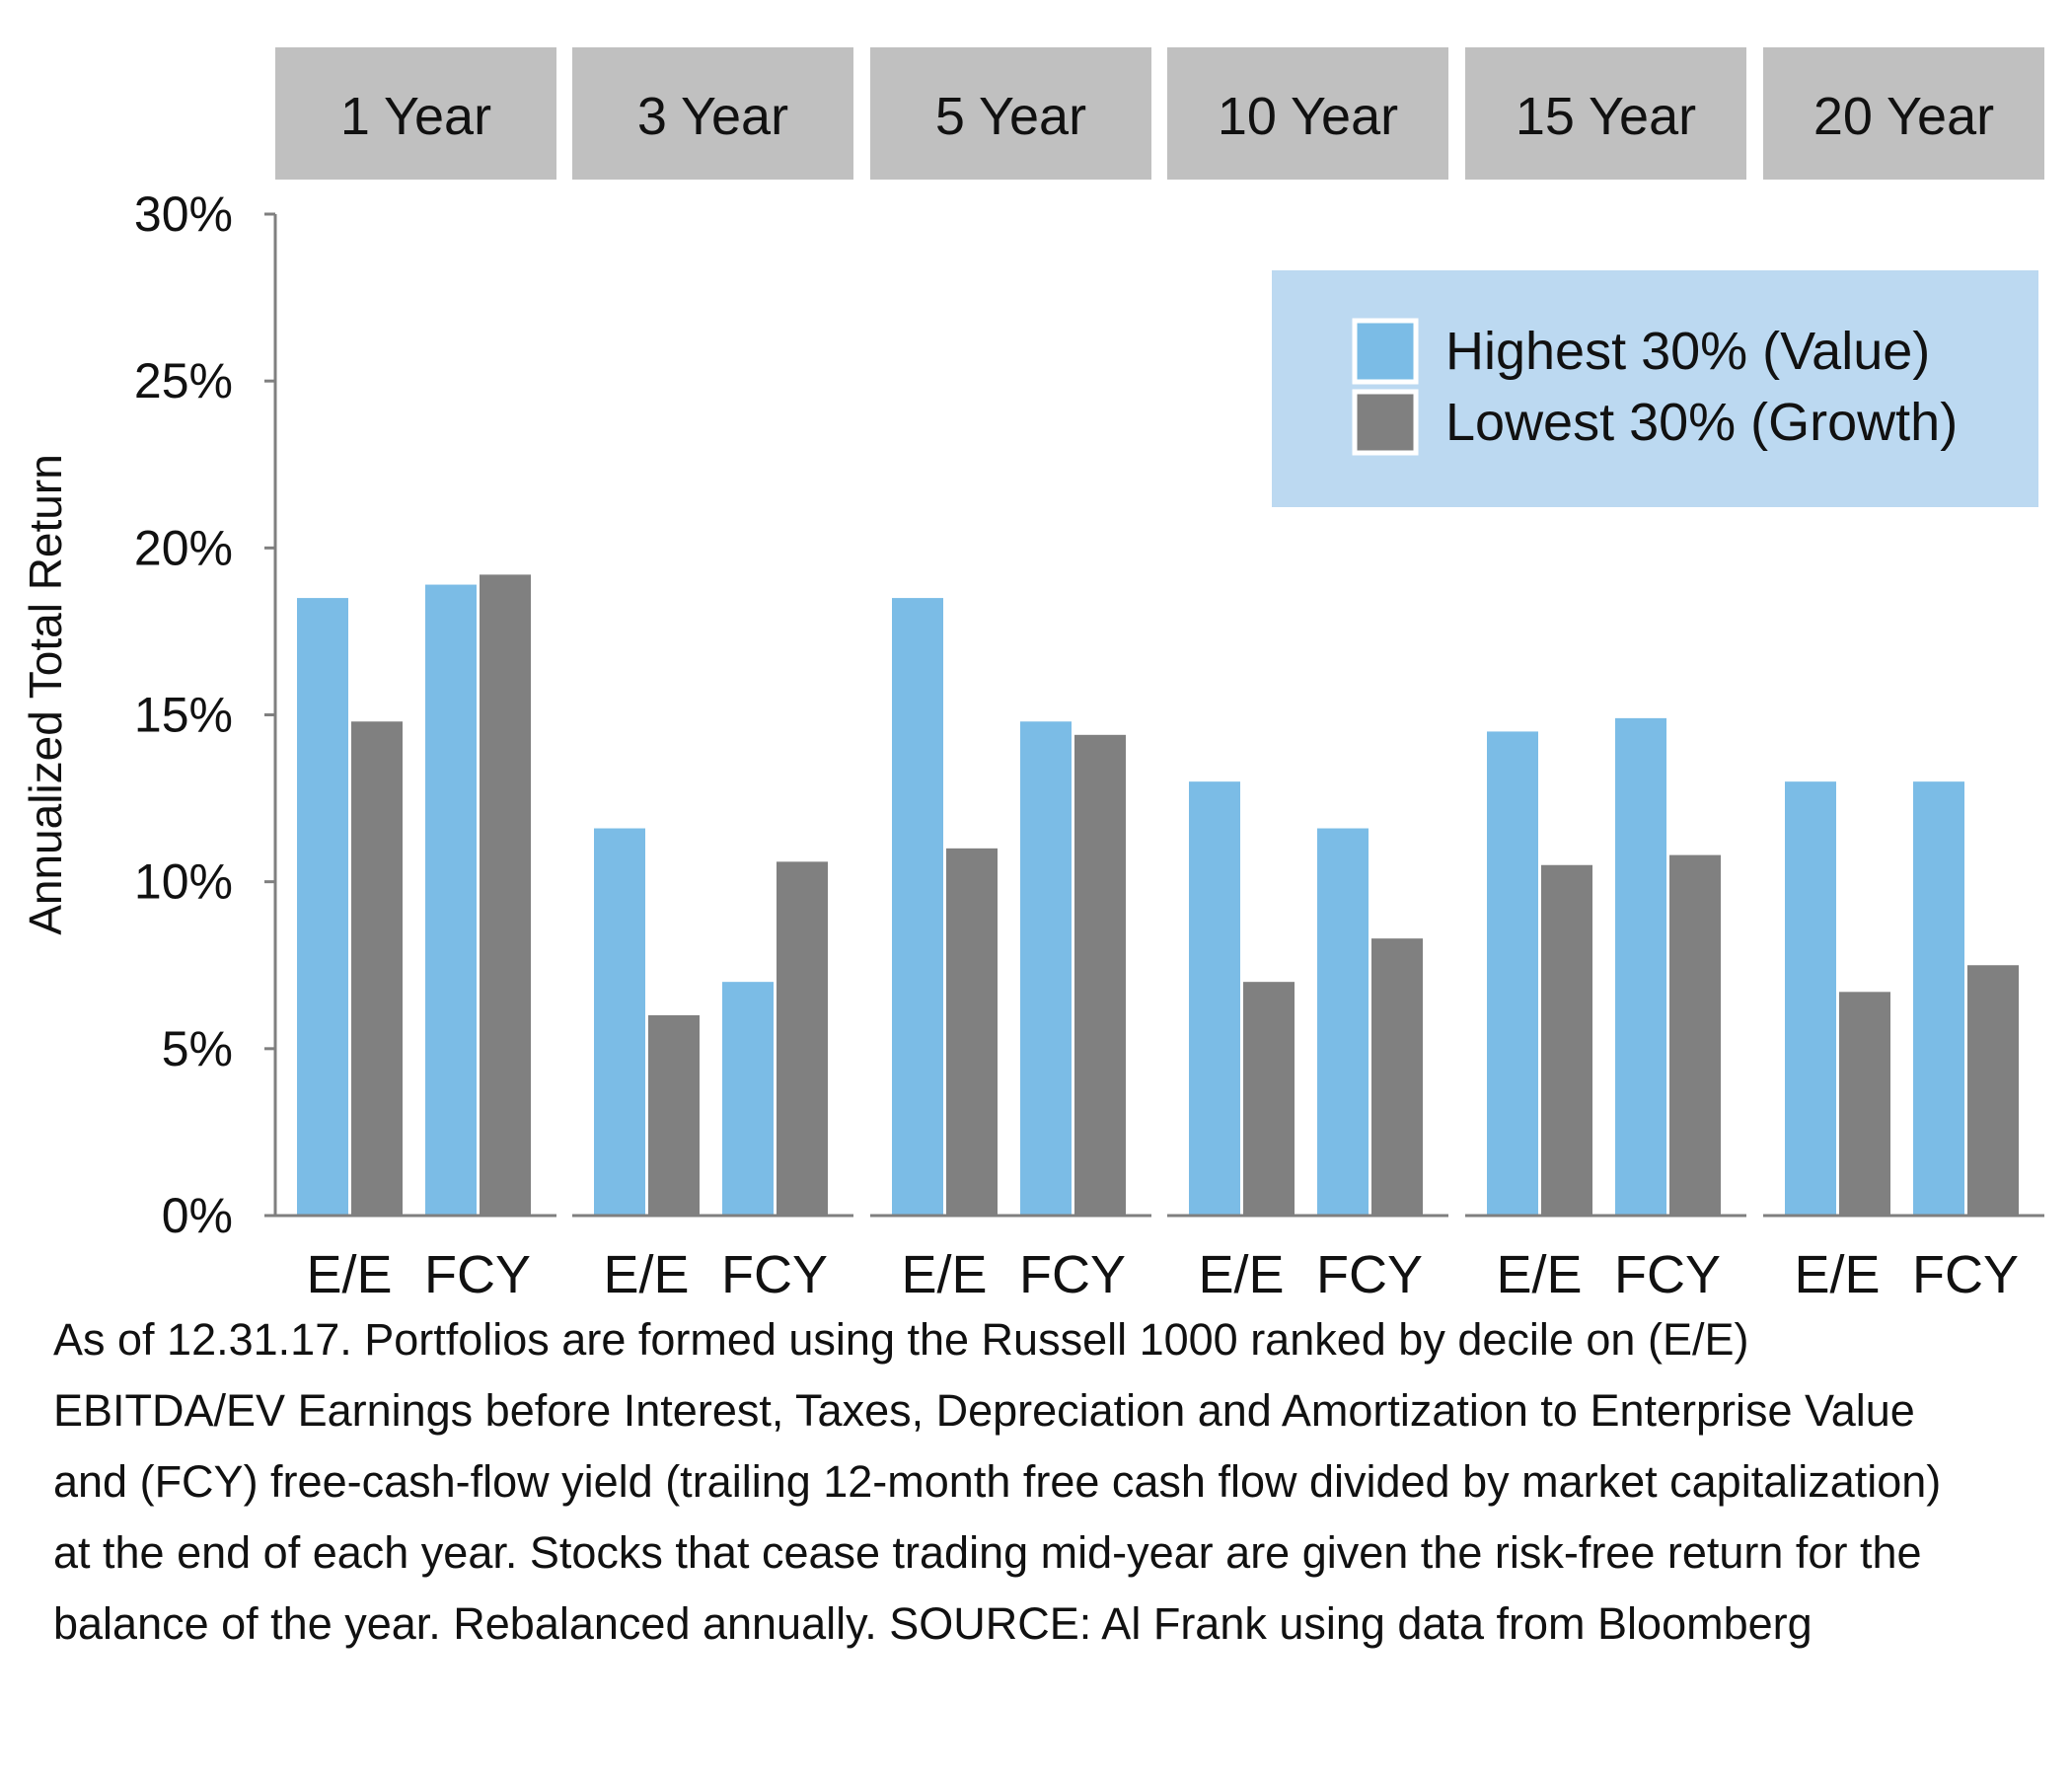 This screenshot has width=2072, height=1776. I want to click on panel-header-label: 20 Year, so click(1904, 117).